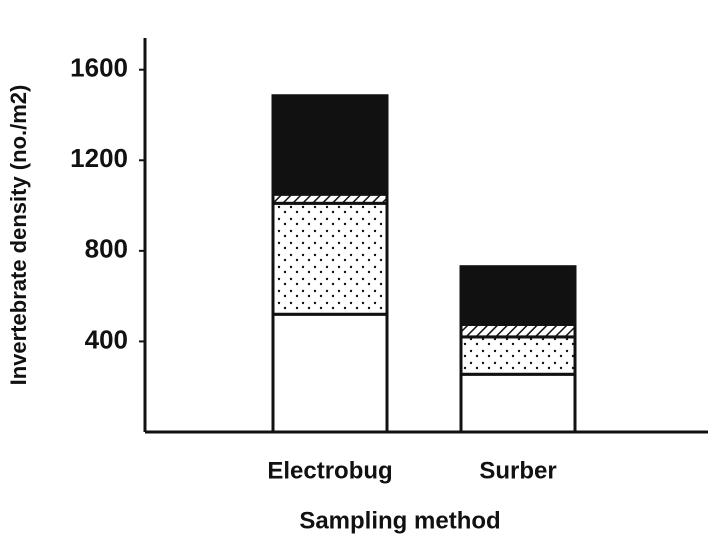  What do you see at coordinates (399, 520) in the screenshot?
I see `x-axis-title: Sampling method` at bounding box center [399, 520].